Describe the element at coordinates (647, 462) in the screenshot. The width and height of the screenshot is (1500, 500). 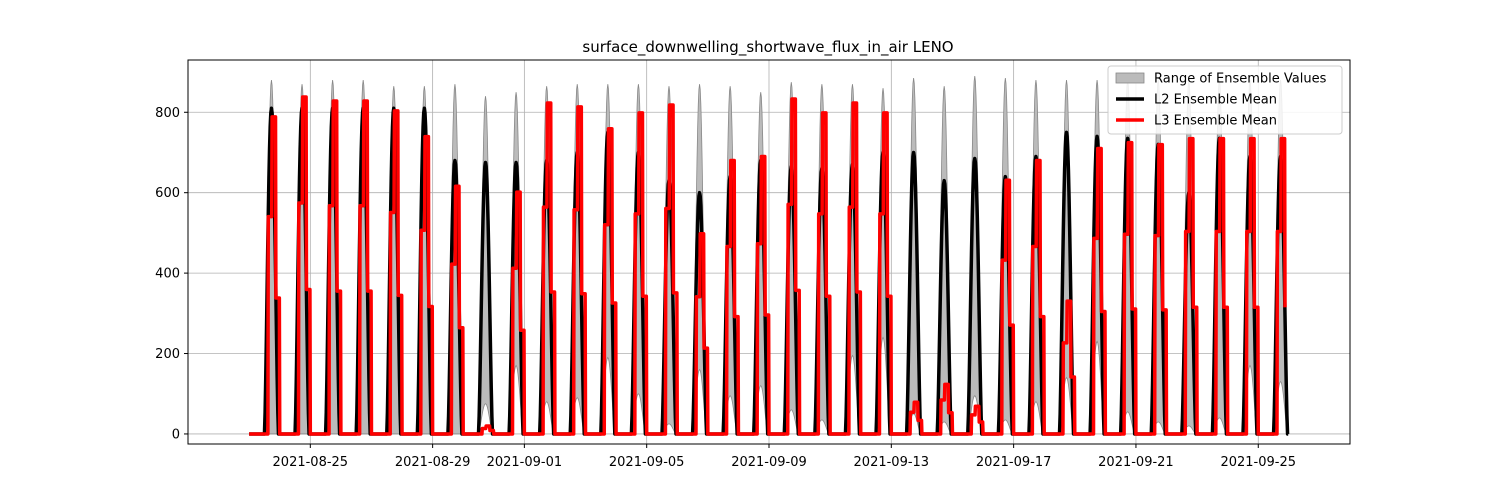
I see `x-tick-label: 2021-09-05` at that location.